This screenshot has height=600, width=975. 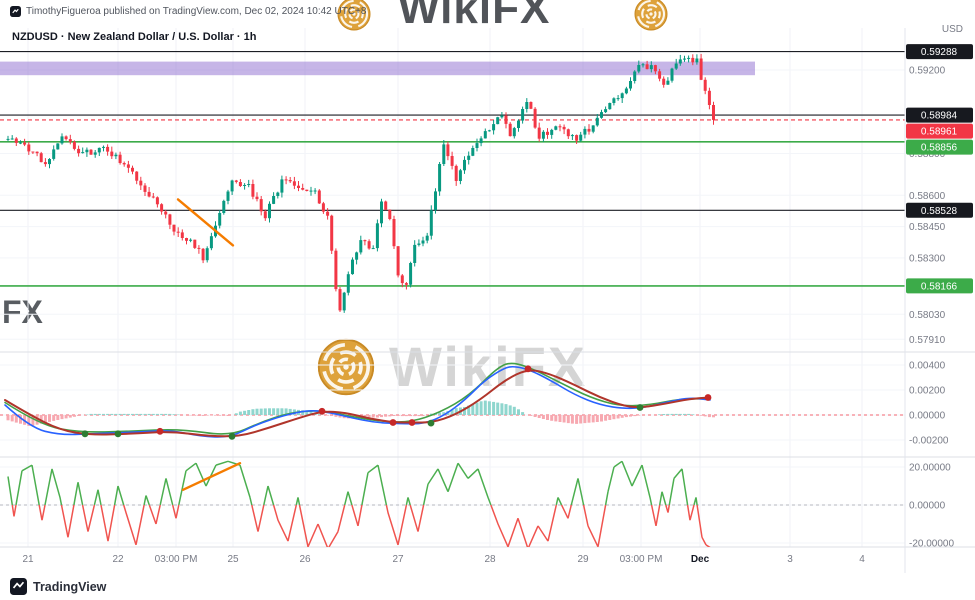 I want to click on macd-signal-dots, so click(x=396, y=402).